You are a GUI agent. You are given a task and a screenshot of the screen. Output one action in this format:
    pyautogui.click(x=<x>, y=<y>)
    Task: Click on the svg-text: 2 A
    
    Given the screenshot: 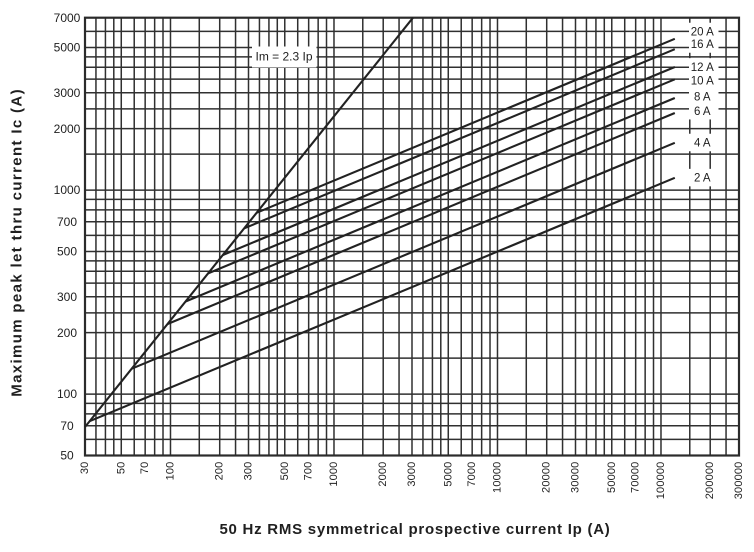 What is the action you would take?
    pyautogui.click(x=702, y=179)
    